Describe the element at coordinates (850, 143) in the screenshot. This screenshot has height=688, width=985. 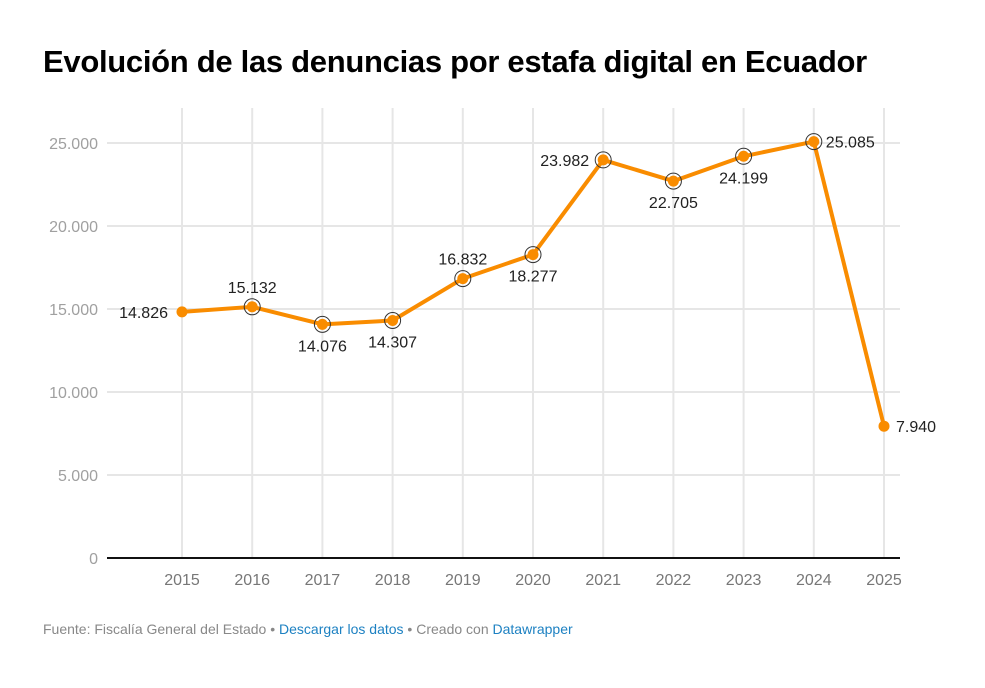
I see `data-label: 25.085` at that location.